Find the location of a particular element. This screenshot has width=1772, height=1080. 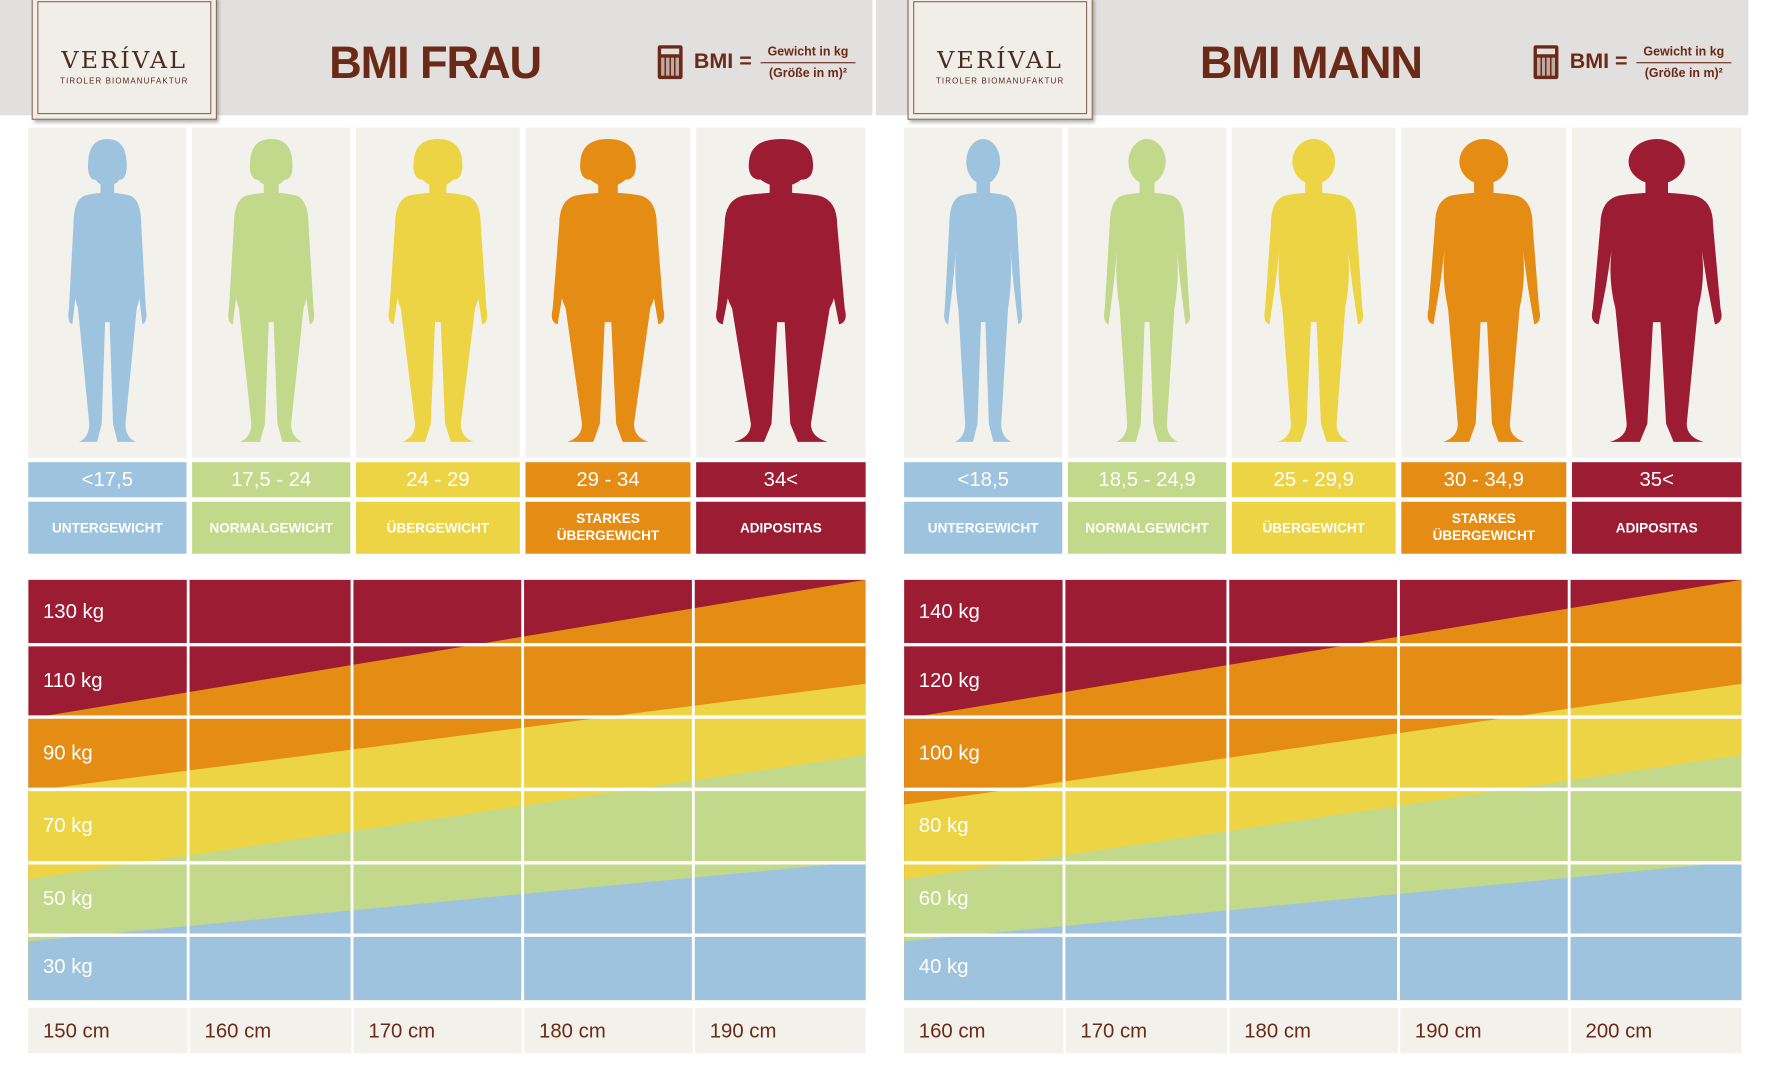

weight-label: 80 kg is located at coordinates (943, 825).